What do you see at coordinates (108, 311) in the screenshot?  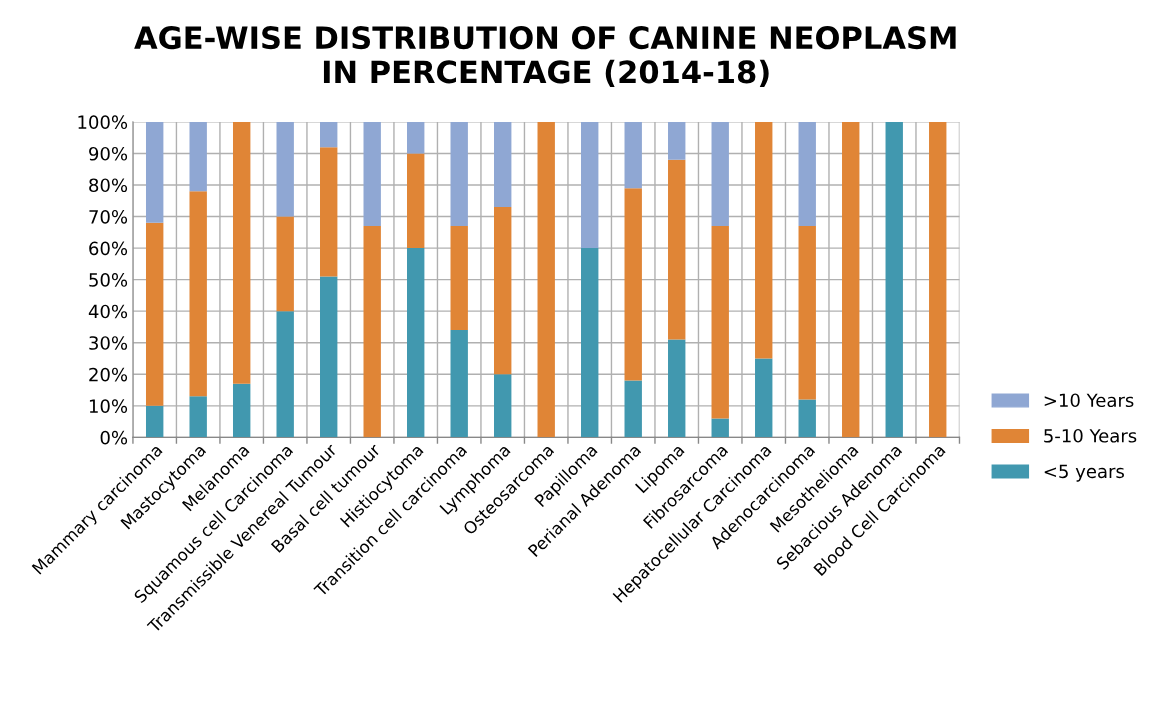 I see `y-tick-label: 40%` at bounding box center [108, 311].